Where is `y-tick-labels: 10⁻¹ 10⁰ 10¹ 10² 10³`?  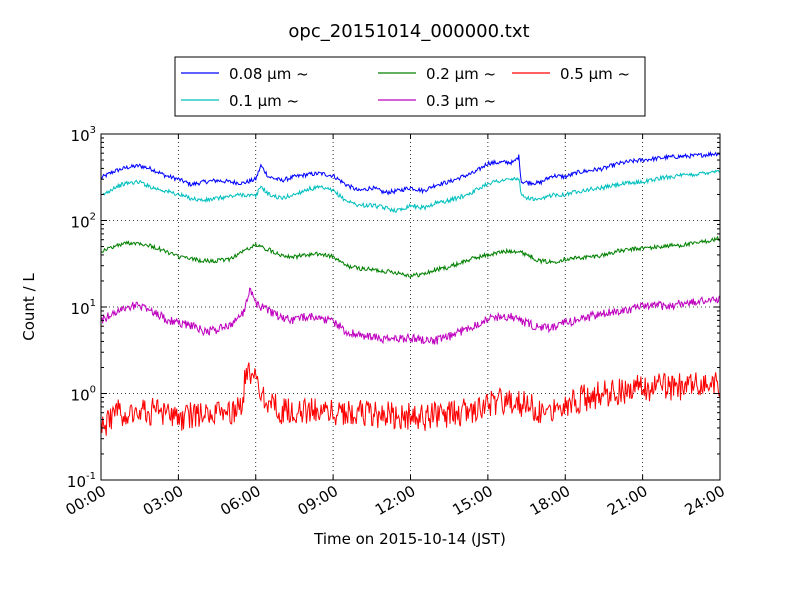
y-tick-labels: 10⁻¹ 10⁰ 10¹ 10² 10³ is located at coordinates (81, 308).